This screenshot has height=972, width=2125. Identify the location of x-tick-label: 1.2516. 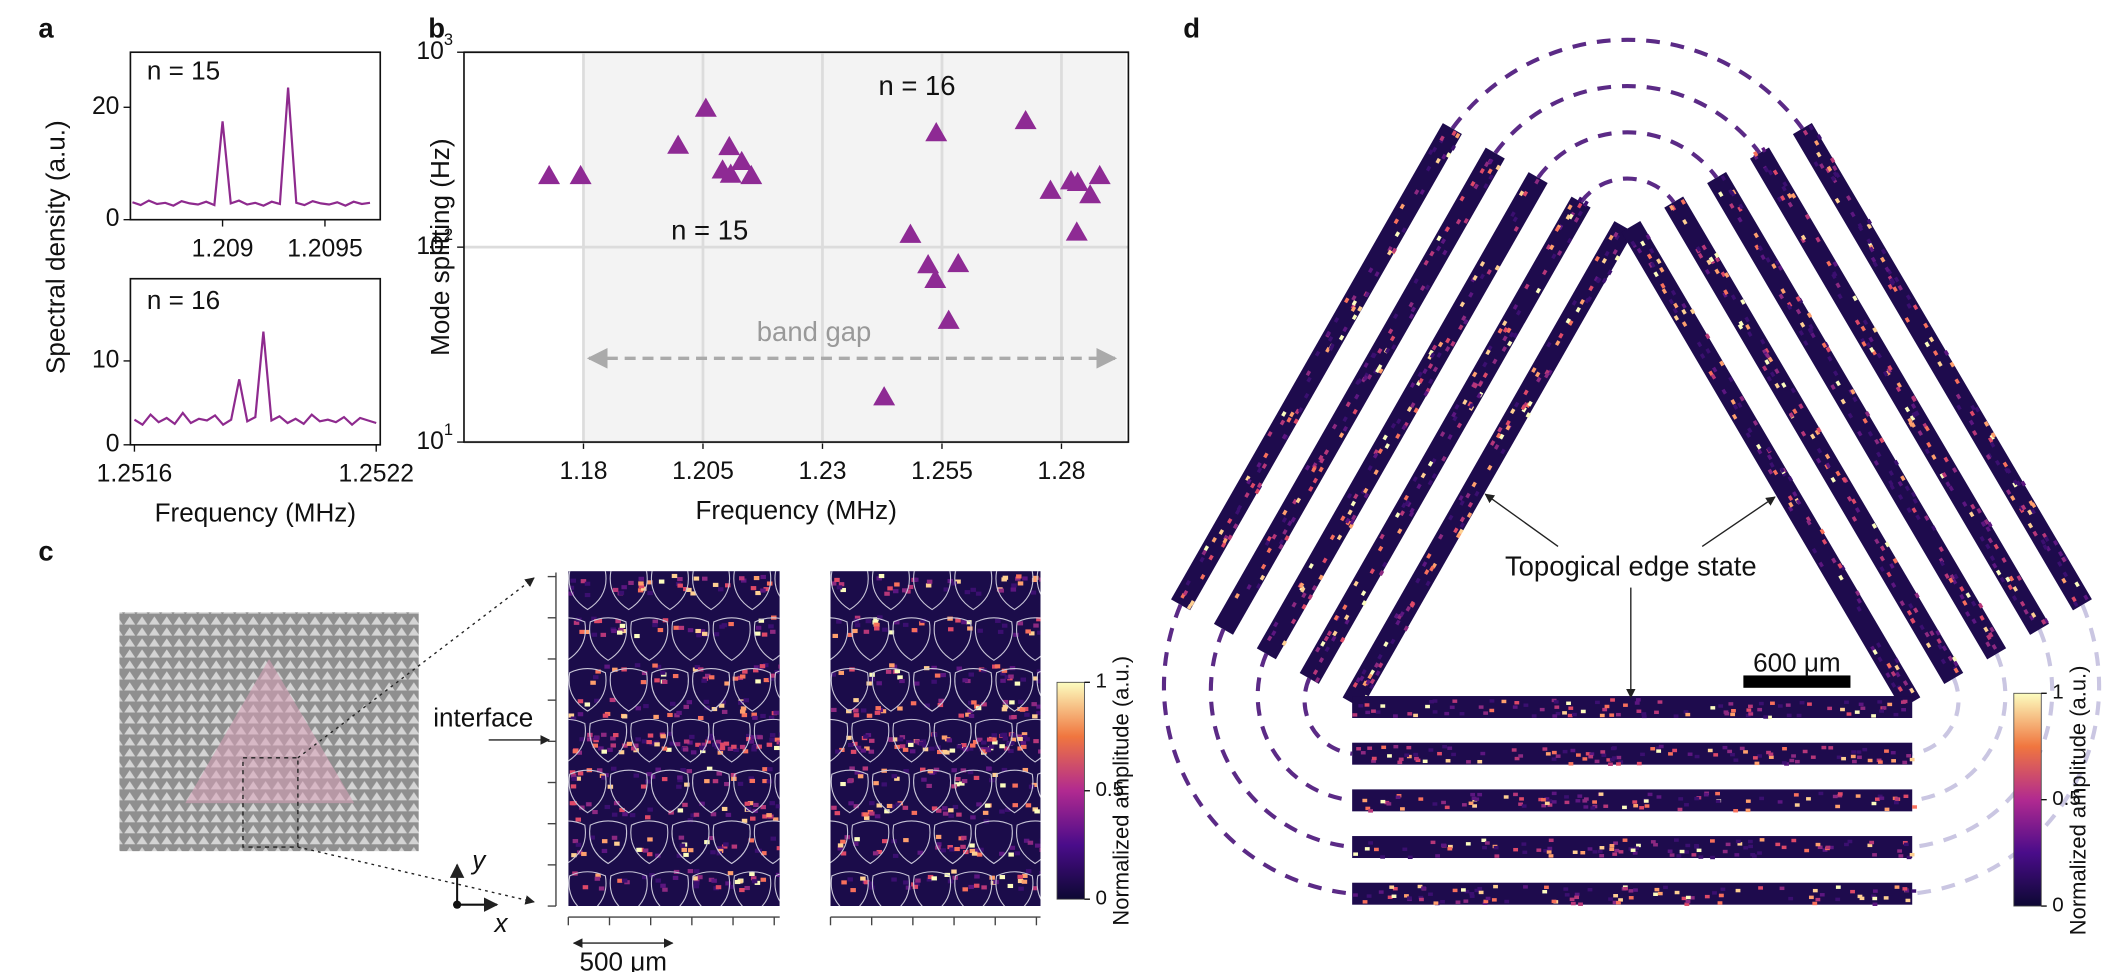
(135, 474).